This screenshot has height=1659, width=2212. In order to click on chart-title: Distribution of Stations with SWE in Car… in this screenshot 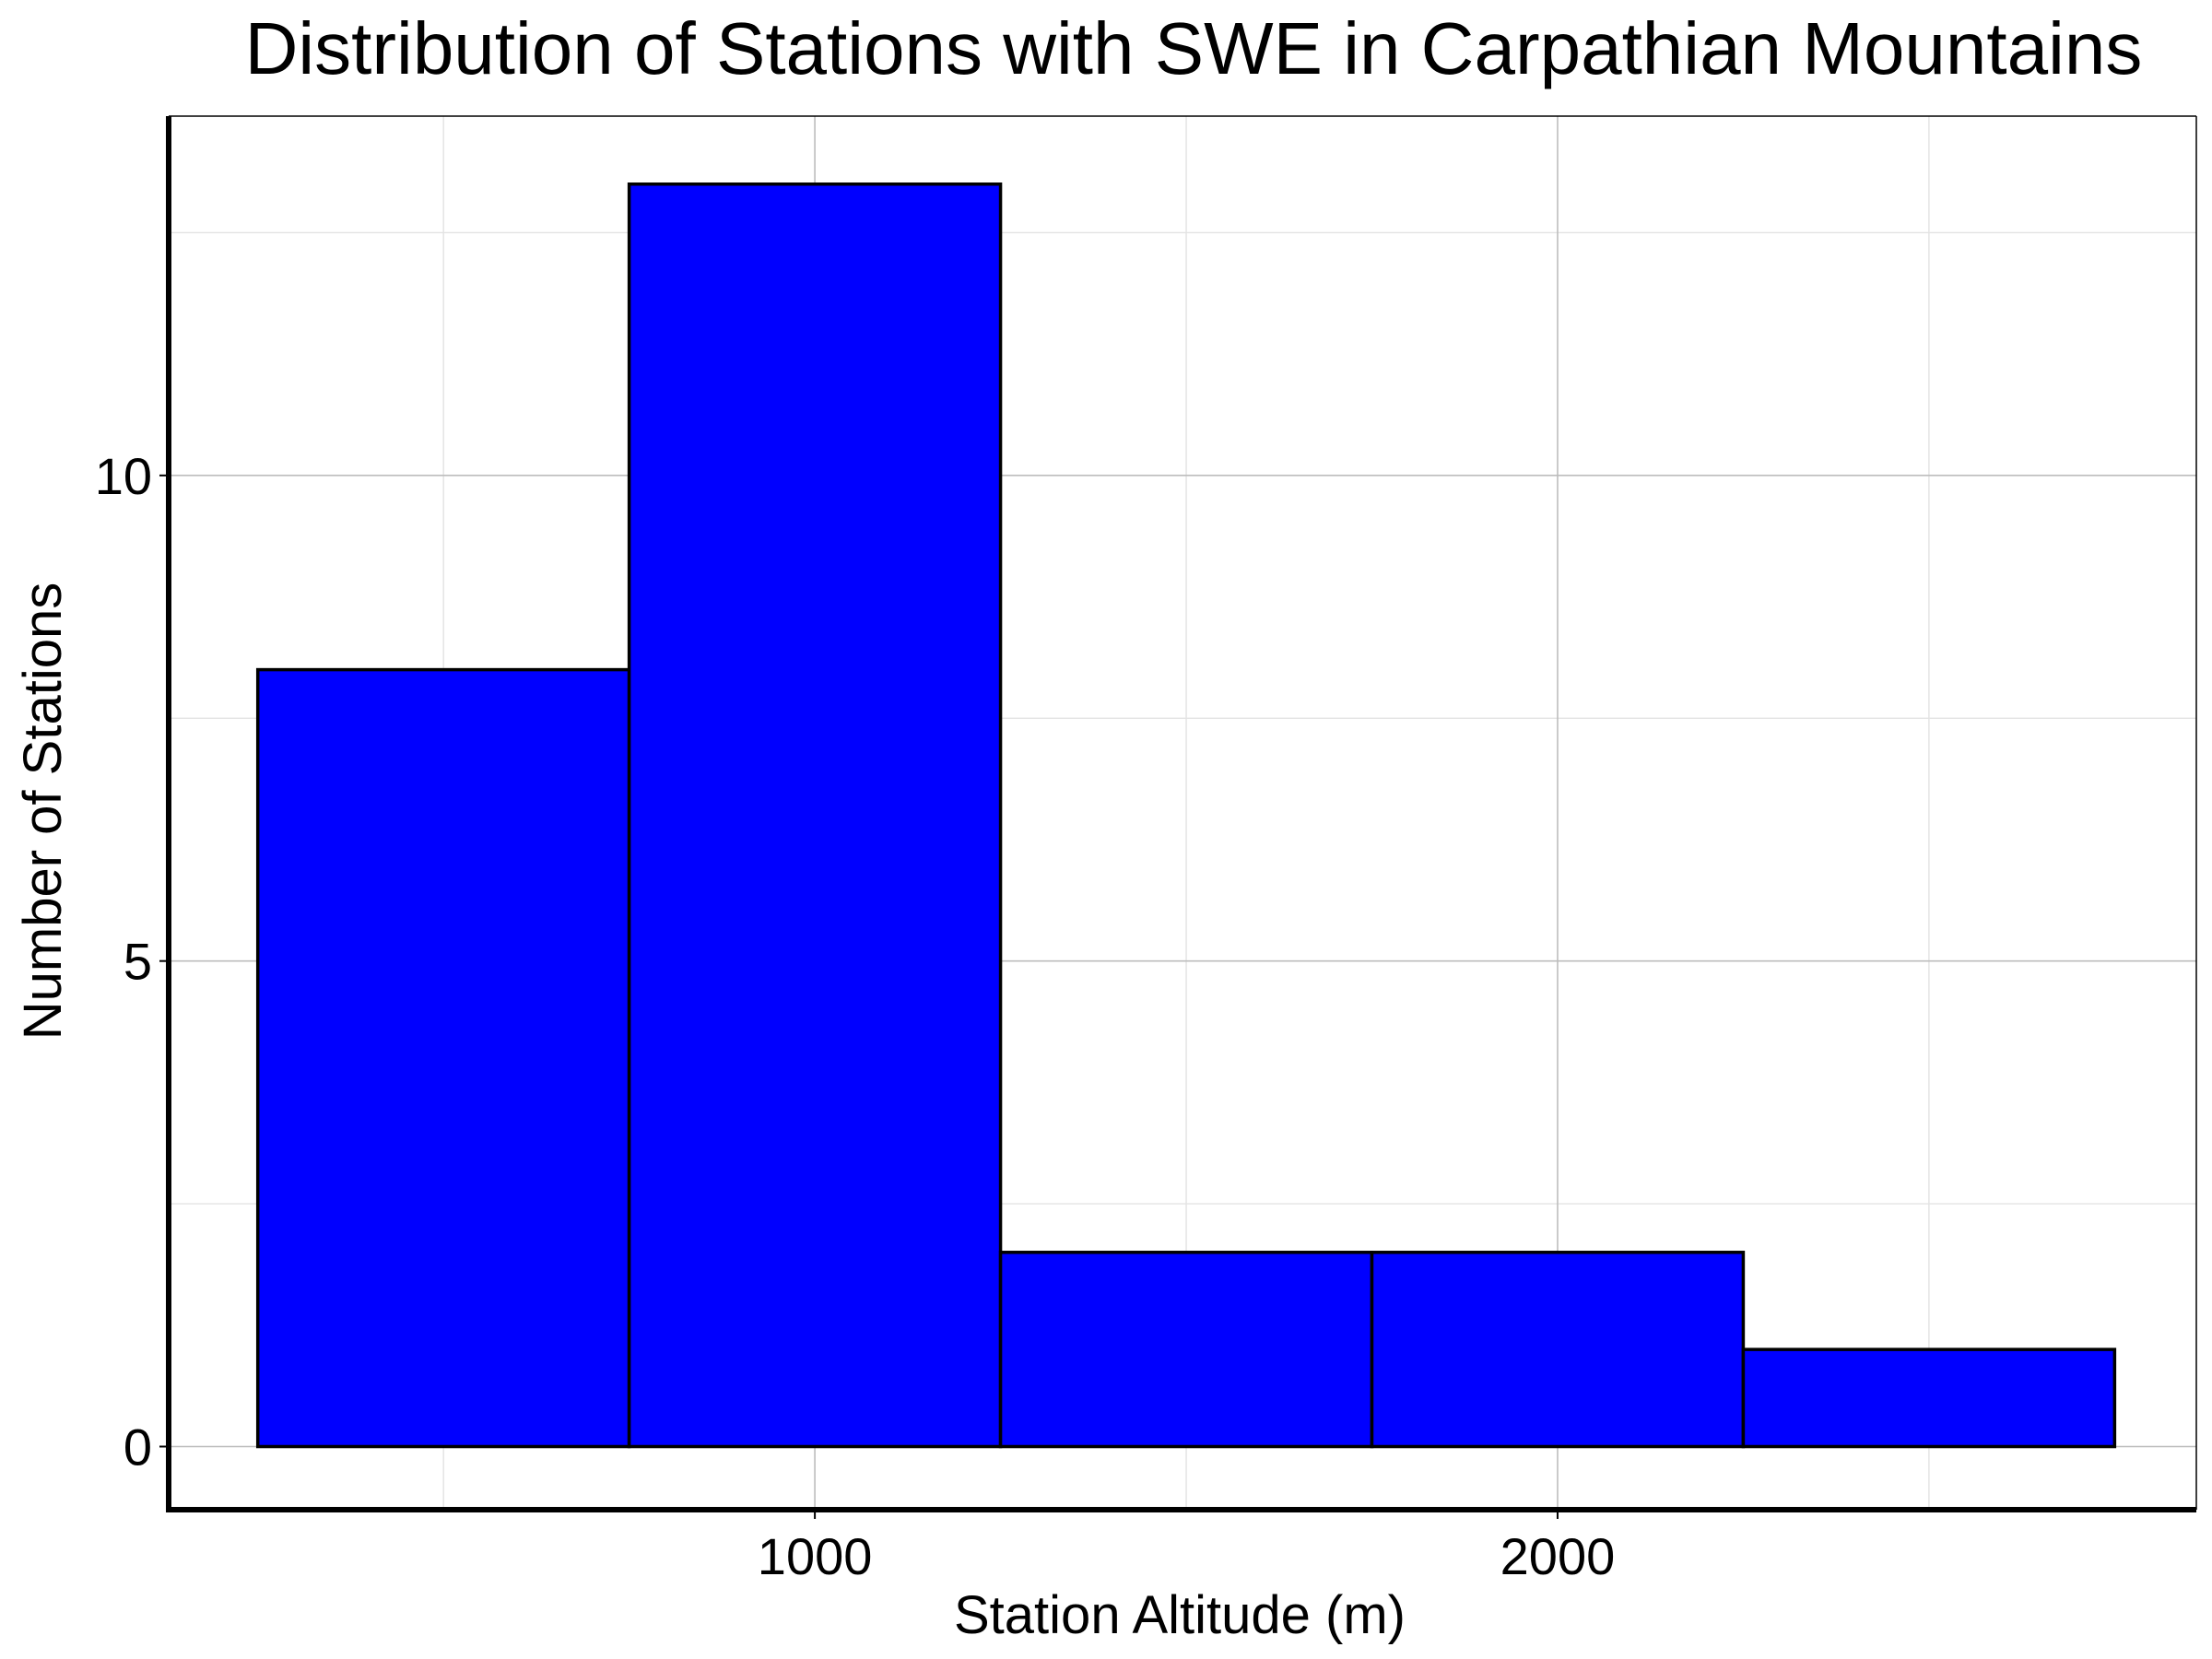, I will do `click(1194, 48)`.